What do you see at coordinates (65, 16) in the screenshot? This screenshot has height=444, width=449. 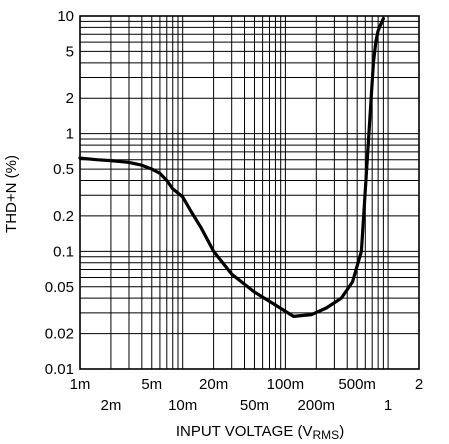 I see `y-tick-label: 10` at bounding box center [65, 16].